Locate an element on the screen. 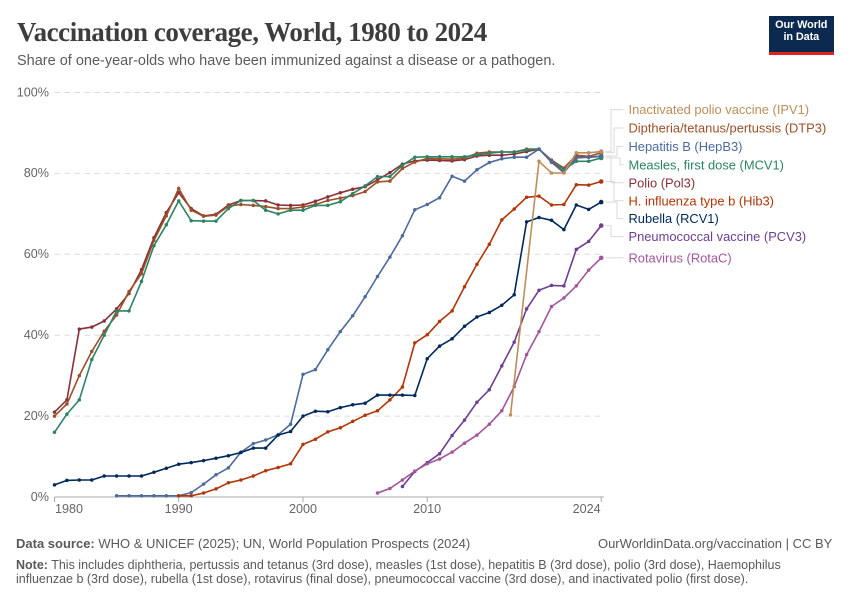 Image resolution: width=850 pixels, height=600 pixels. svg-text: 2024 is located at coordinates (587, 509).